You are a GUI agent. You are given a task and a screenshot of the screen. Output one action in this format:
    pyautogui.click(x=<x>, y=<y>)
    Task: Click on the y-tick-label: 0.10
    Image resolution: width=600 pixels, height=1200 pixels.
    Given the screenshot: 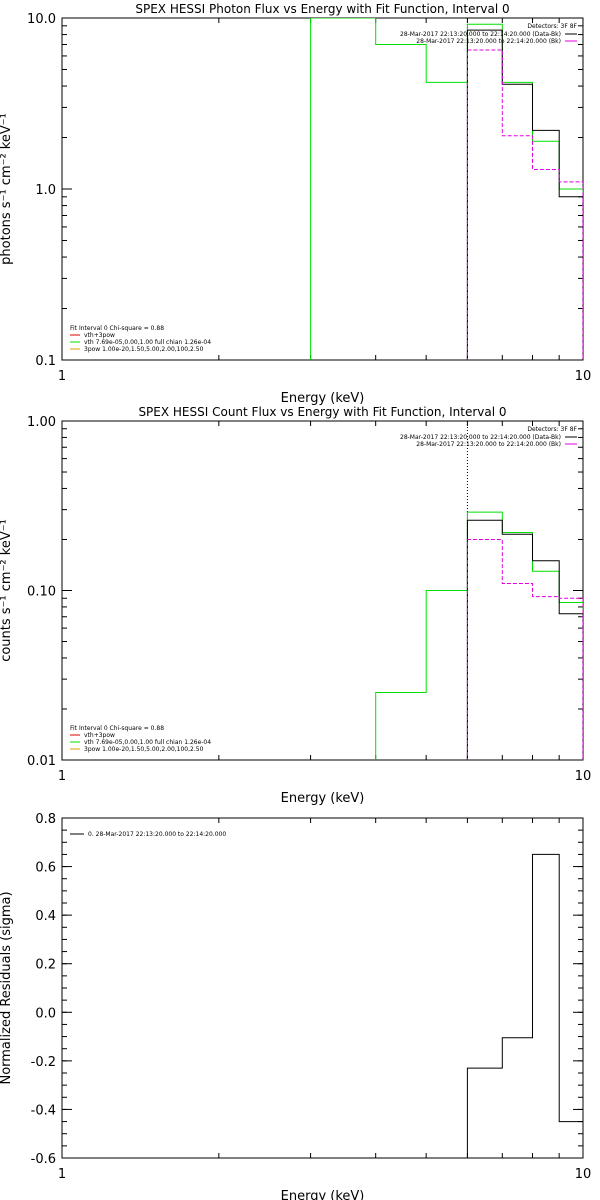 What is the action you would take?
    pyautogui.click(x=41, y=592)
    